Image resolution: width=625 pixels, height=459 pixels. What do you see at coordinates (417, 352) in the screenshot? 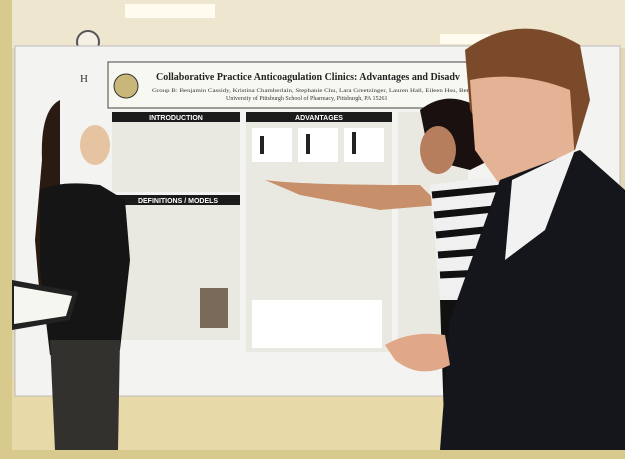
I see `hand` at bounding box center [417, 352].